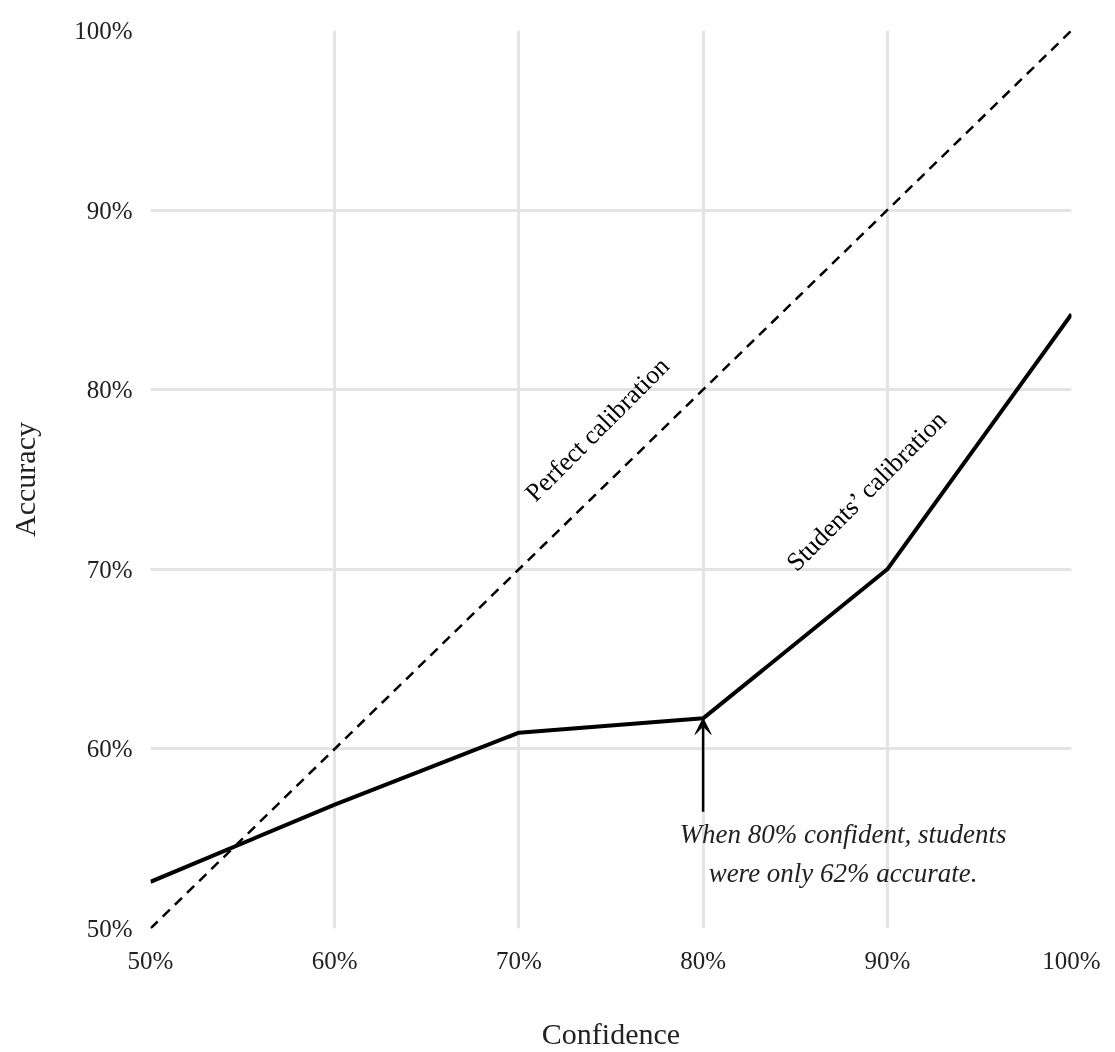 Image resolution: width=1115 pixels, height=1052 pixels. What do you see at coordinates (1071, 960) in the screenshot?
I see `x-tick-label: 100%` at bounding box center [1071, 960].